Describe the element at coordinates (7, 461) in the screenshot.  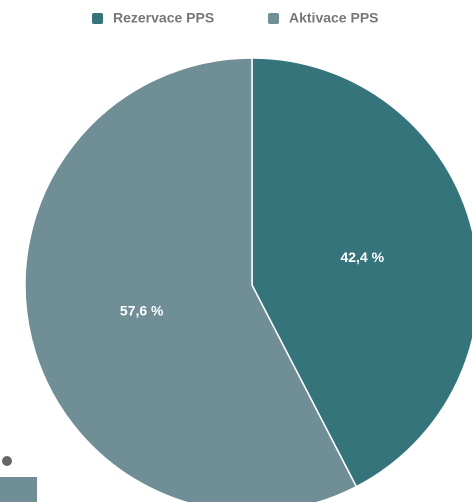
I see `decor-dot` at that location.